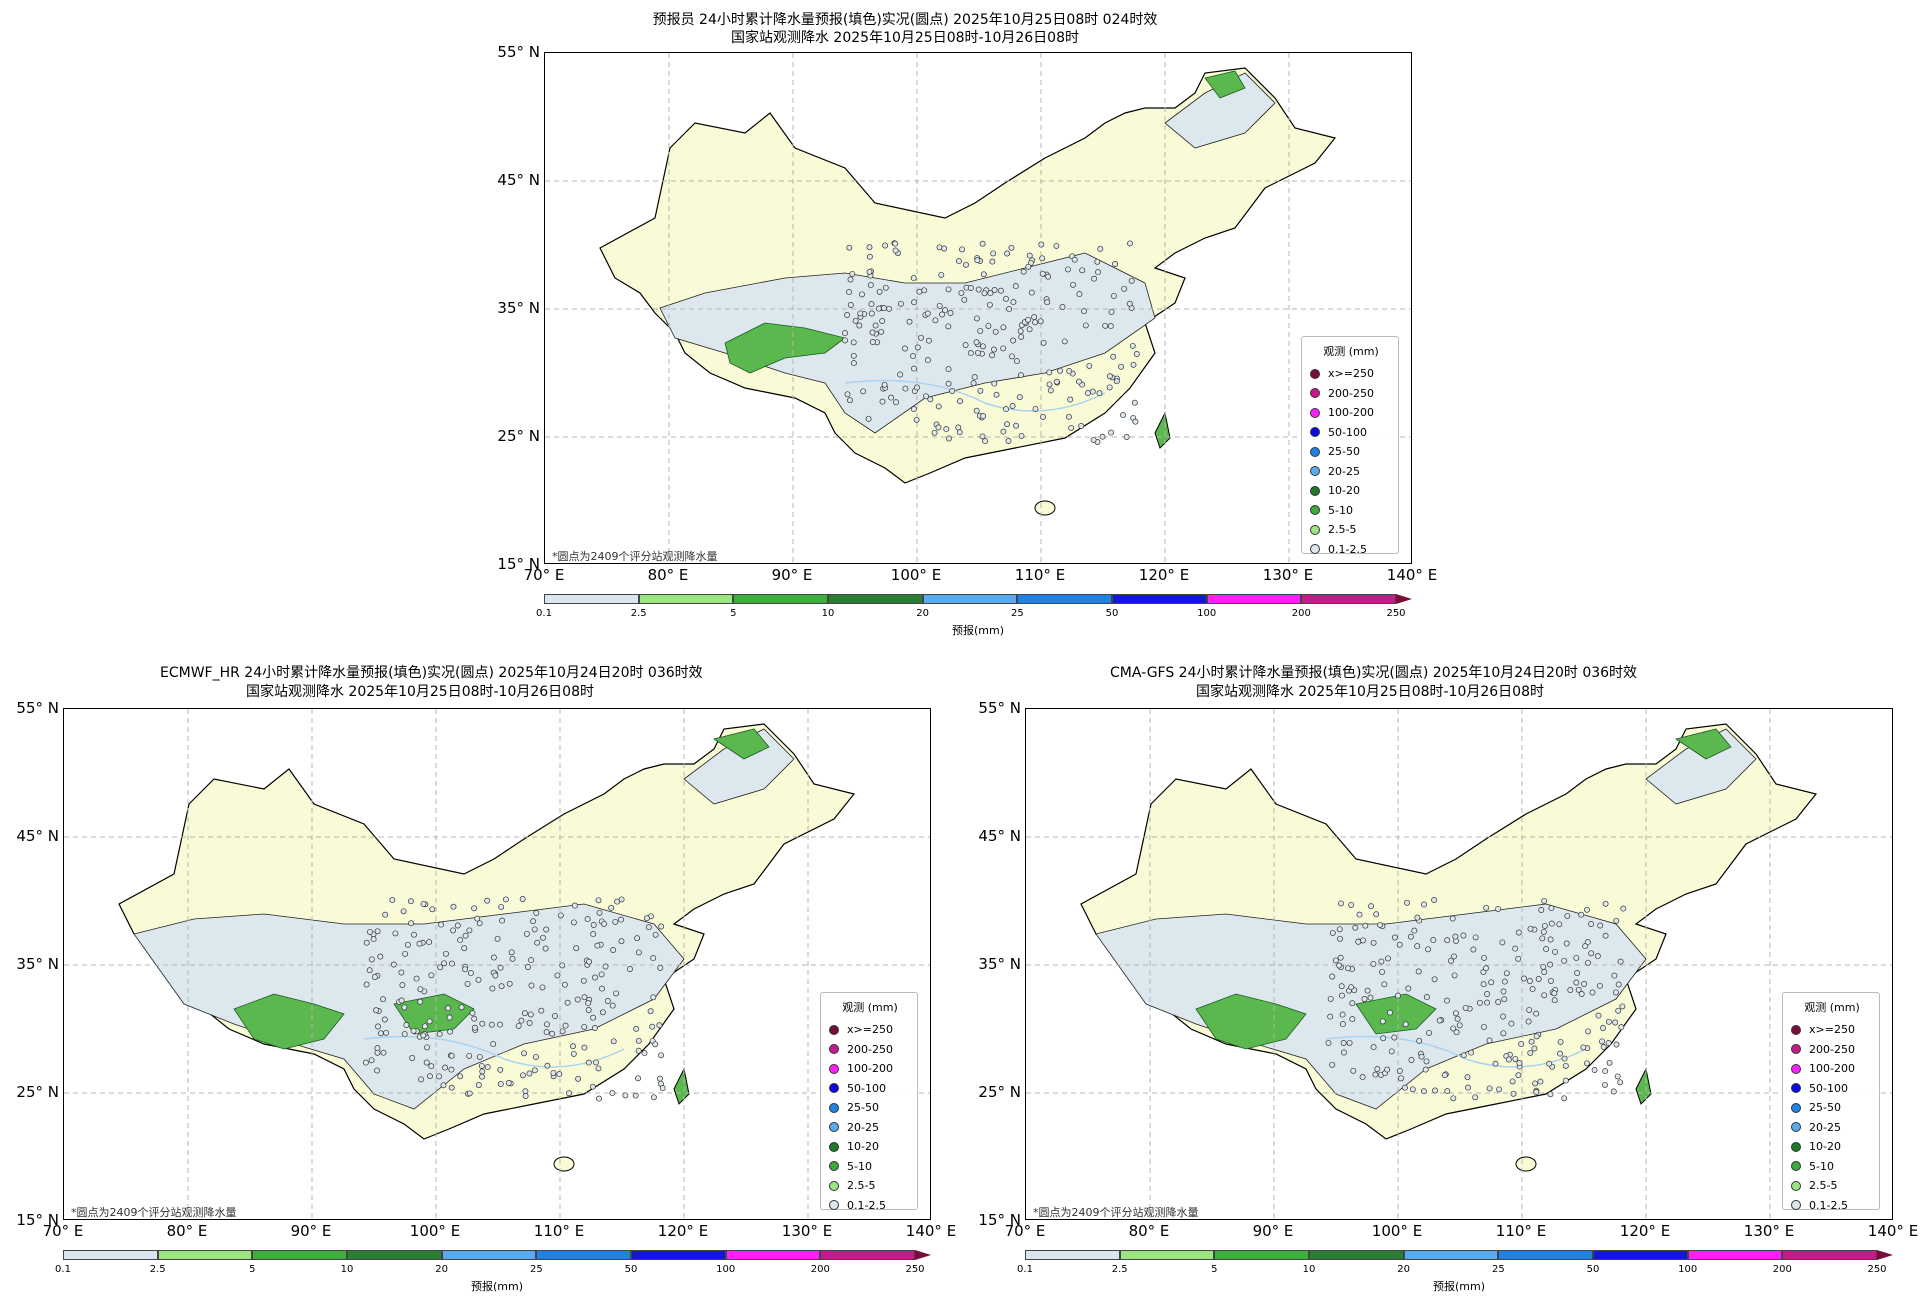 The width and height of the screenshot is (1920, 1306). Describe the element at coordinates (1893, 1231) in the screenshot. I see `lon-tick-label: 140° E` at that location.